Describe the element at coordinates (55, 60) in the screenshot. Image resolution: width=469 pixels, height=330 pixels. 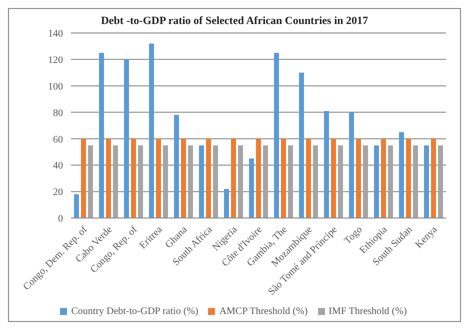
I see `y-tick-label: 120` at that location.